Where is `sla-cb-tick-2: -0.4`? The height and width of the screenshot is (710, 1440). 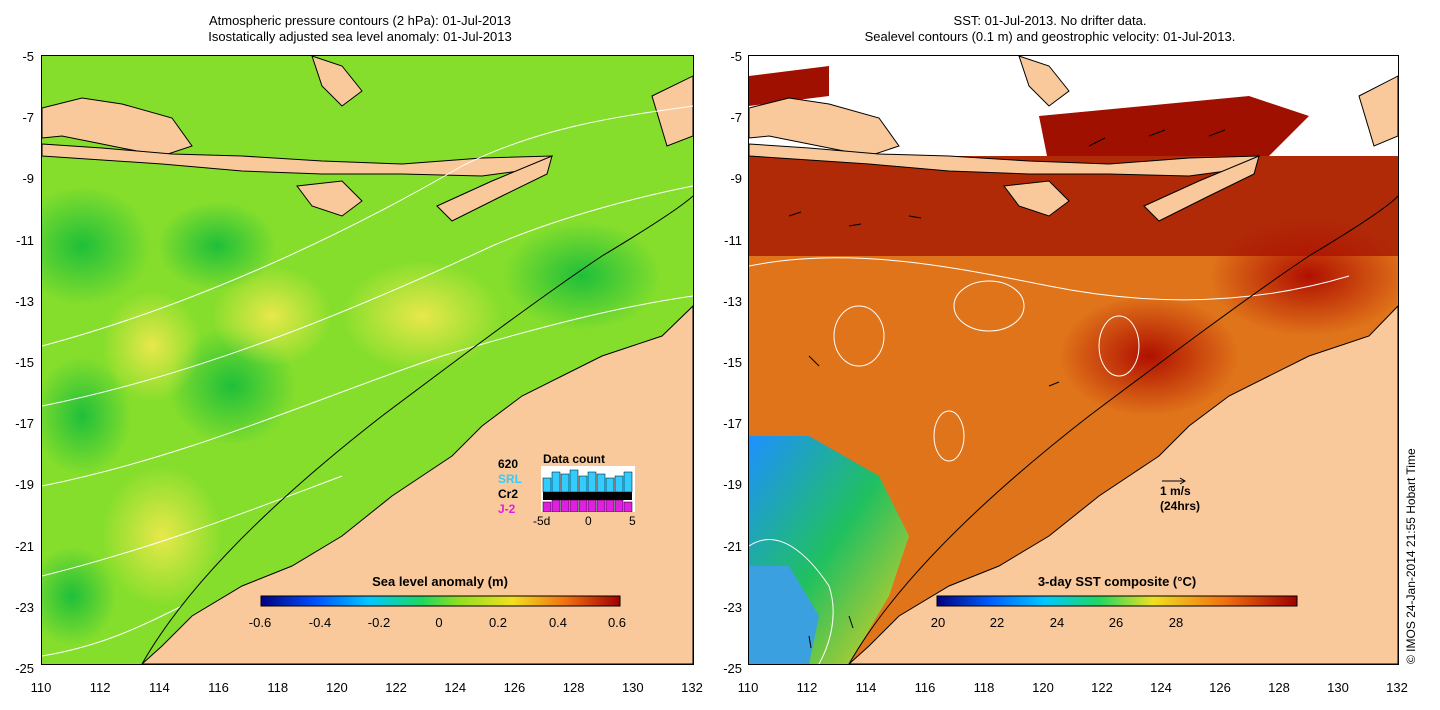
sla-cb-tick-2: -0.4 is located at coordinates (320, 622).